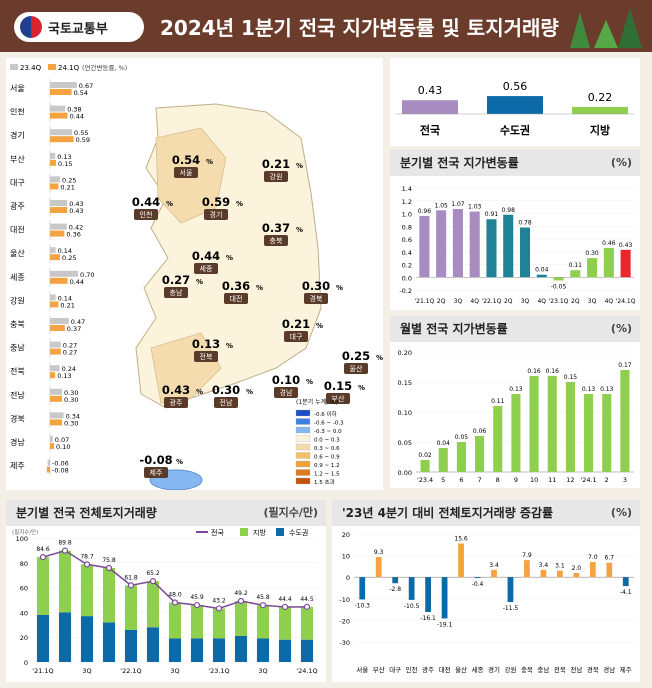 The height and width of the screenshot is (688, 652). What do you see at coordinates (480, 431) in the screenshot?
I see `data-label: 0.06` at bounding box center [480, 431].